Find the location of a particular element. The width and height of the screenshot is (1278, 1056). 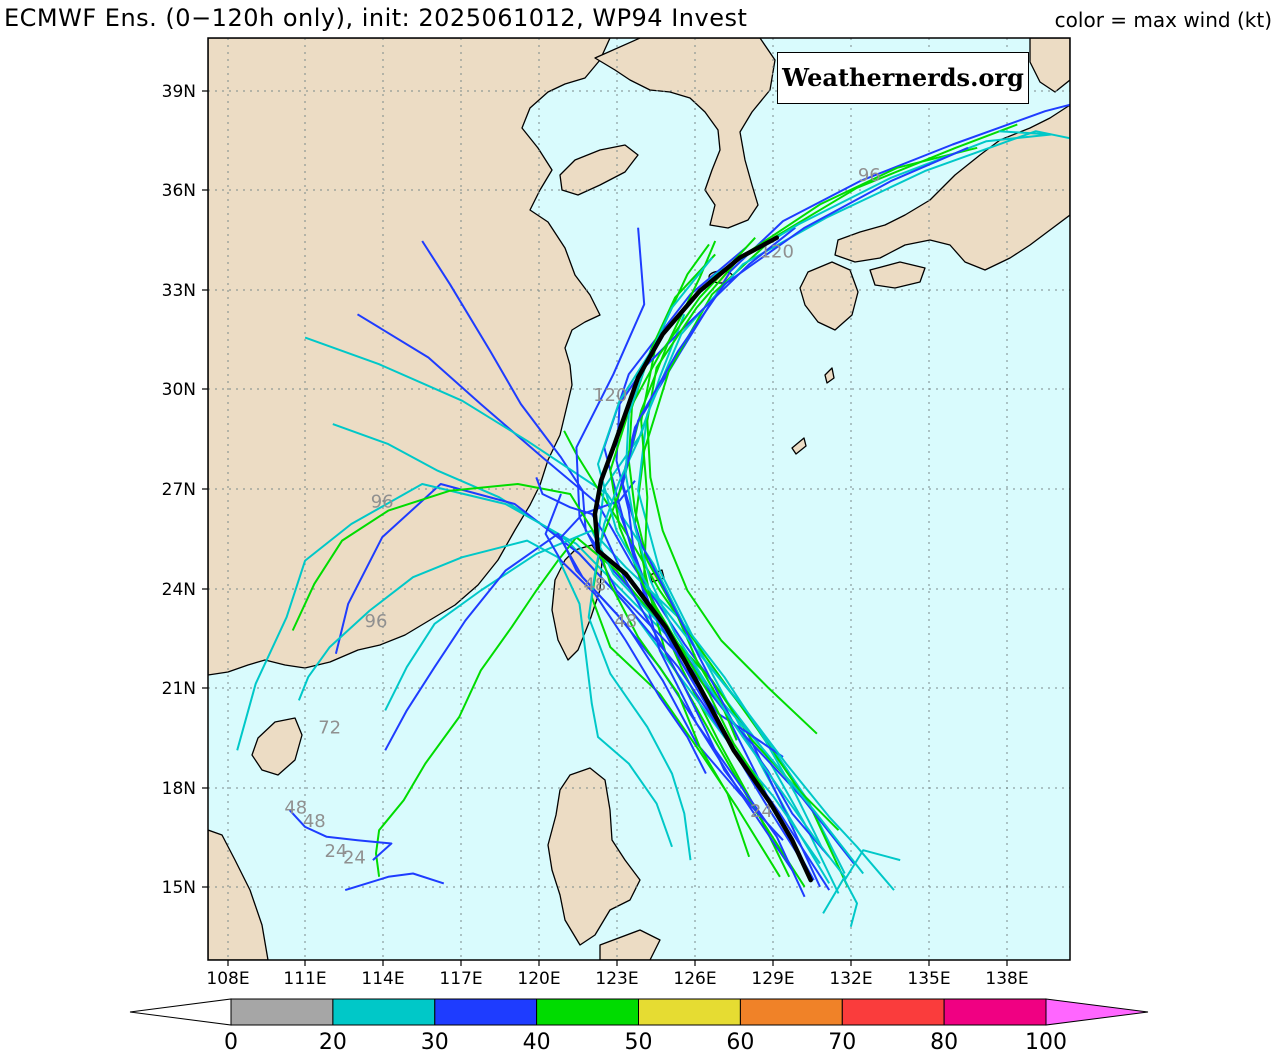

colorbar-caption: color = max wind (kt) is located at coordinates (1163, 20).